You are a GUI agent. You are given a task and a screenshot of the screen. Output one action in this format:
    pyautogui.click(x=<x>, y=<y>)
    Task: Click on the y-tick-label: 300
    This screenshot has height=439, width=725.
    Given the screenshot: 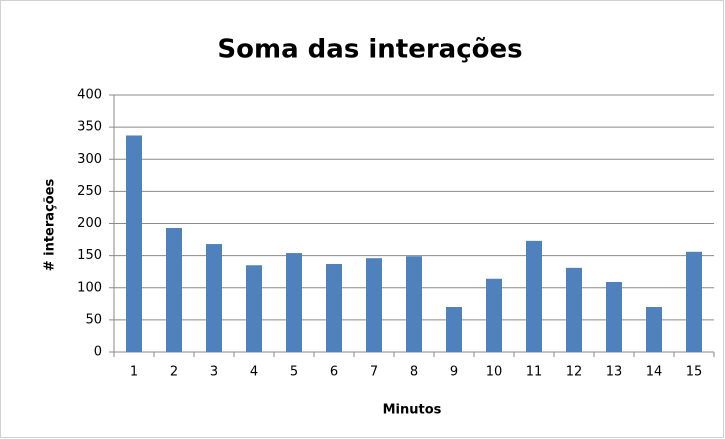 What is the action you would take?
    pyautogui.click(x=89, y=159)
    